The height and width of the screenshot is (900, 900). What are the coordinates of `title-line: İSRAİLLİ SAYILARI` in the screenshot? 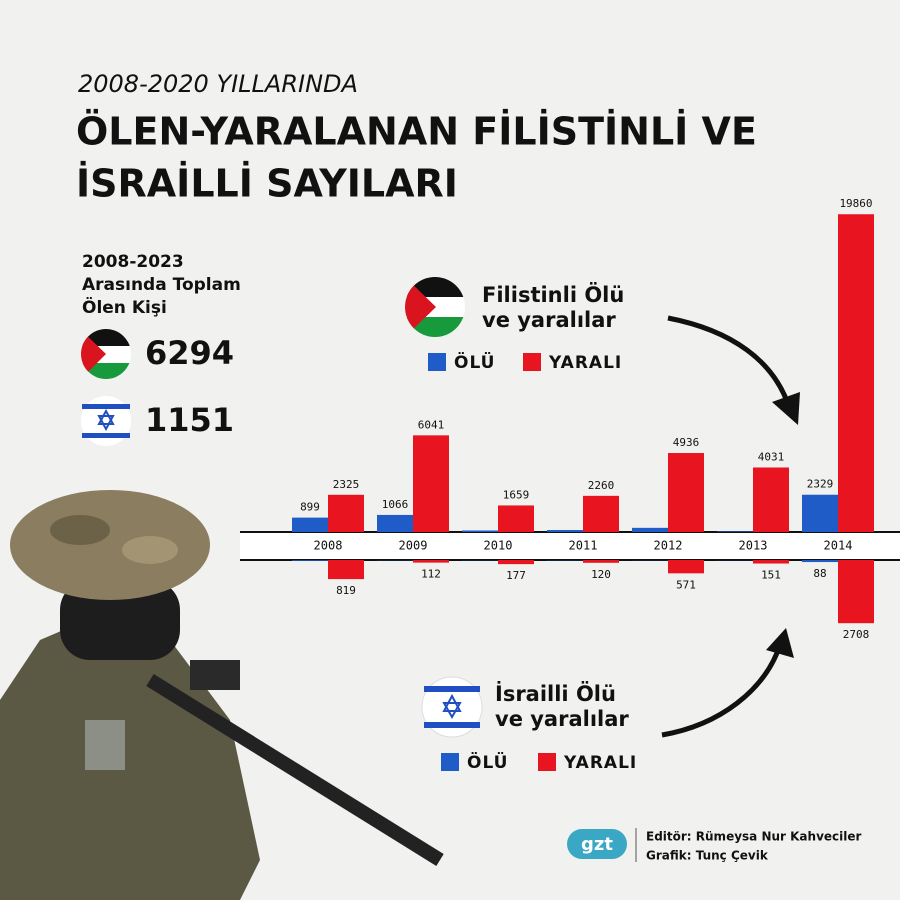 It's located at (267, 184).